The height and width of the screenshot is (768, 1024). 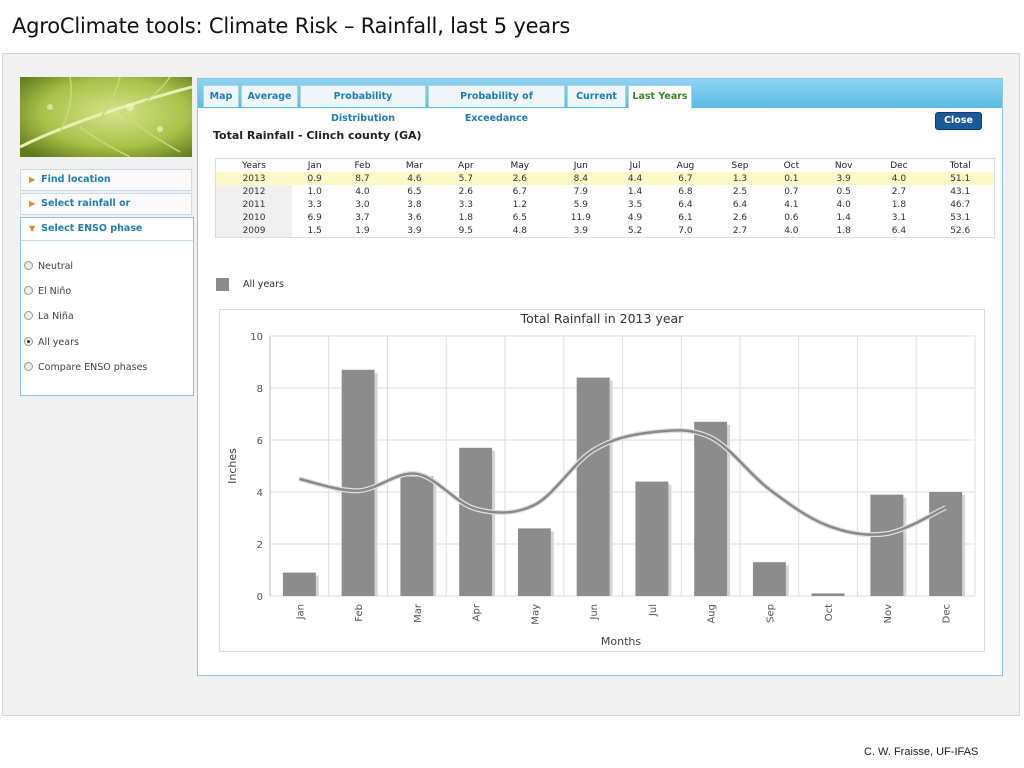 What do you see at coordinates (414, 178) in the screenshot?
I see `table-cell: 4.6` at bounding box center [414, 178].